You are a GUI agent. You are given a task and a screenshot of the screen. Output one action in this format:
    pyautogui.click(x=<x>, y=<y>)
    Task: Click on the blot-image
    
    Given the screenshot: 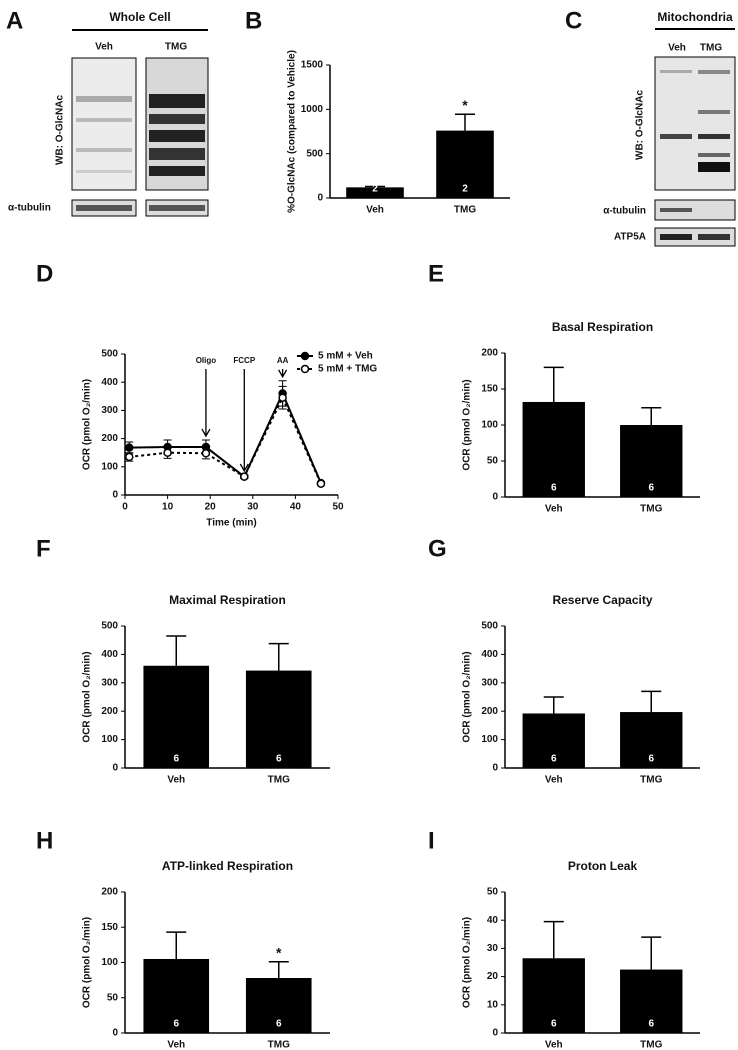 What is the action you would take?
    pyautogui.click(x=695, y=151)
    